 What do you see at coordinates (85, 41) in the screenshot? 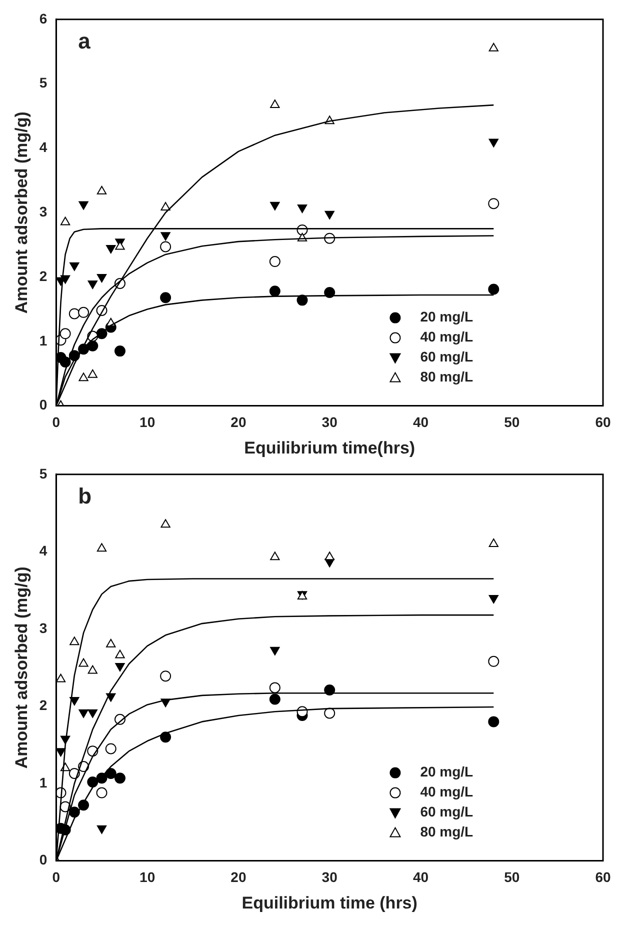
I see `annotation: a` at bounding box center [85, 41].